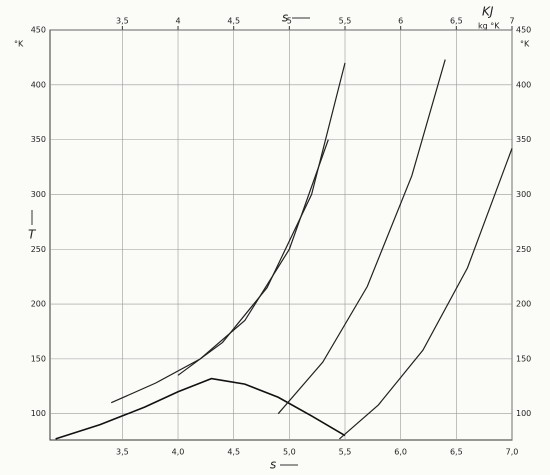  I want to click on y-tick-label: 250, so click(38, 249).